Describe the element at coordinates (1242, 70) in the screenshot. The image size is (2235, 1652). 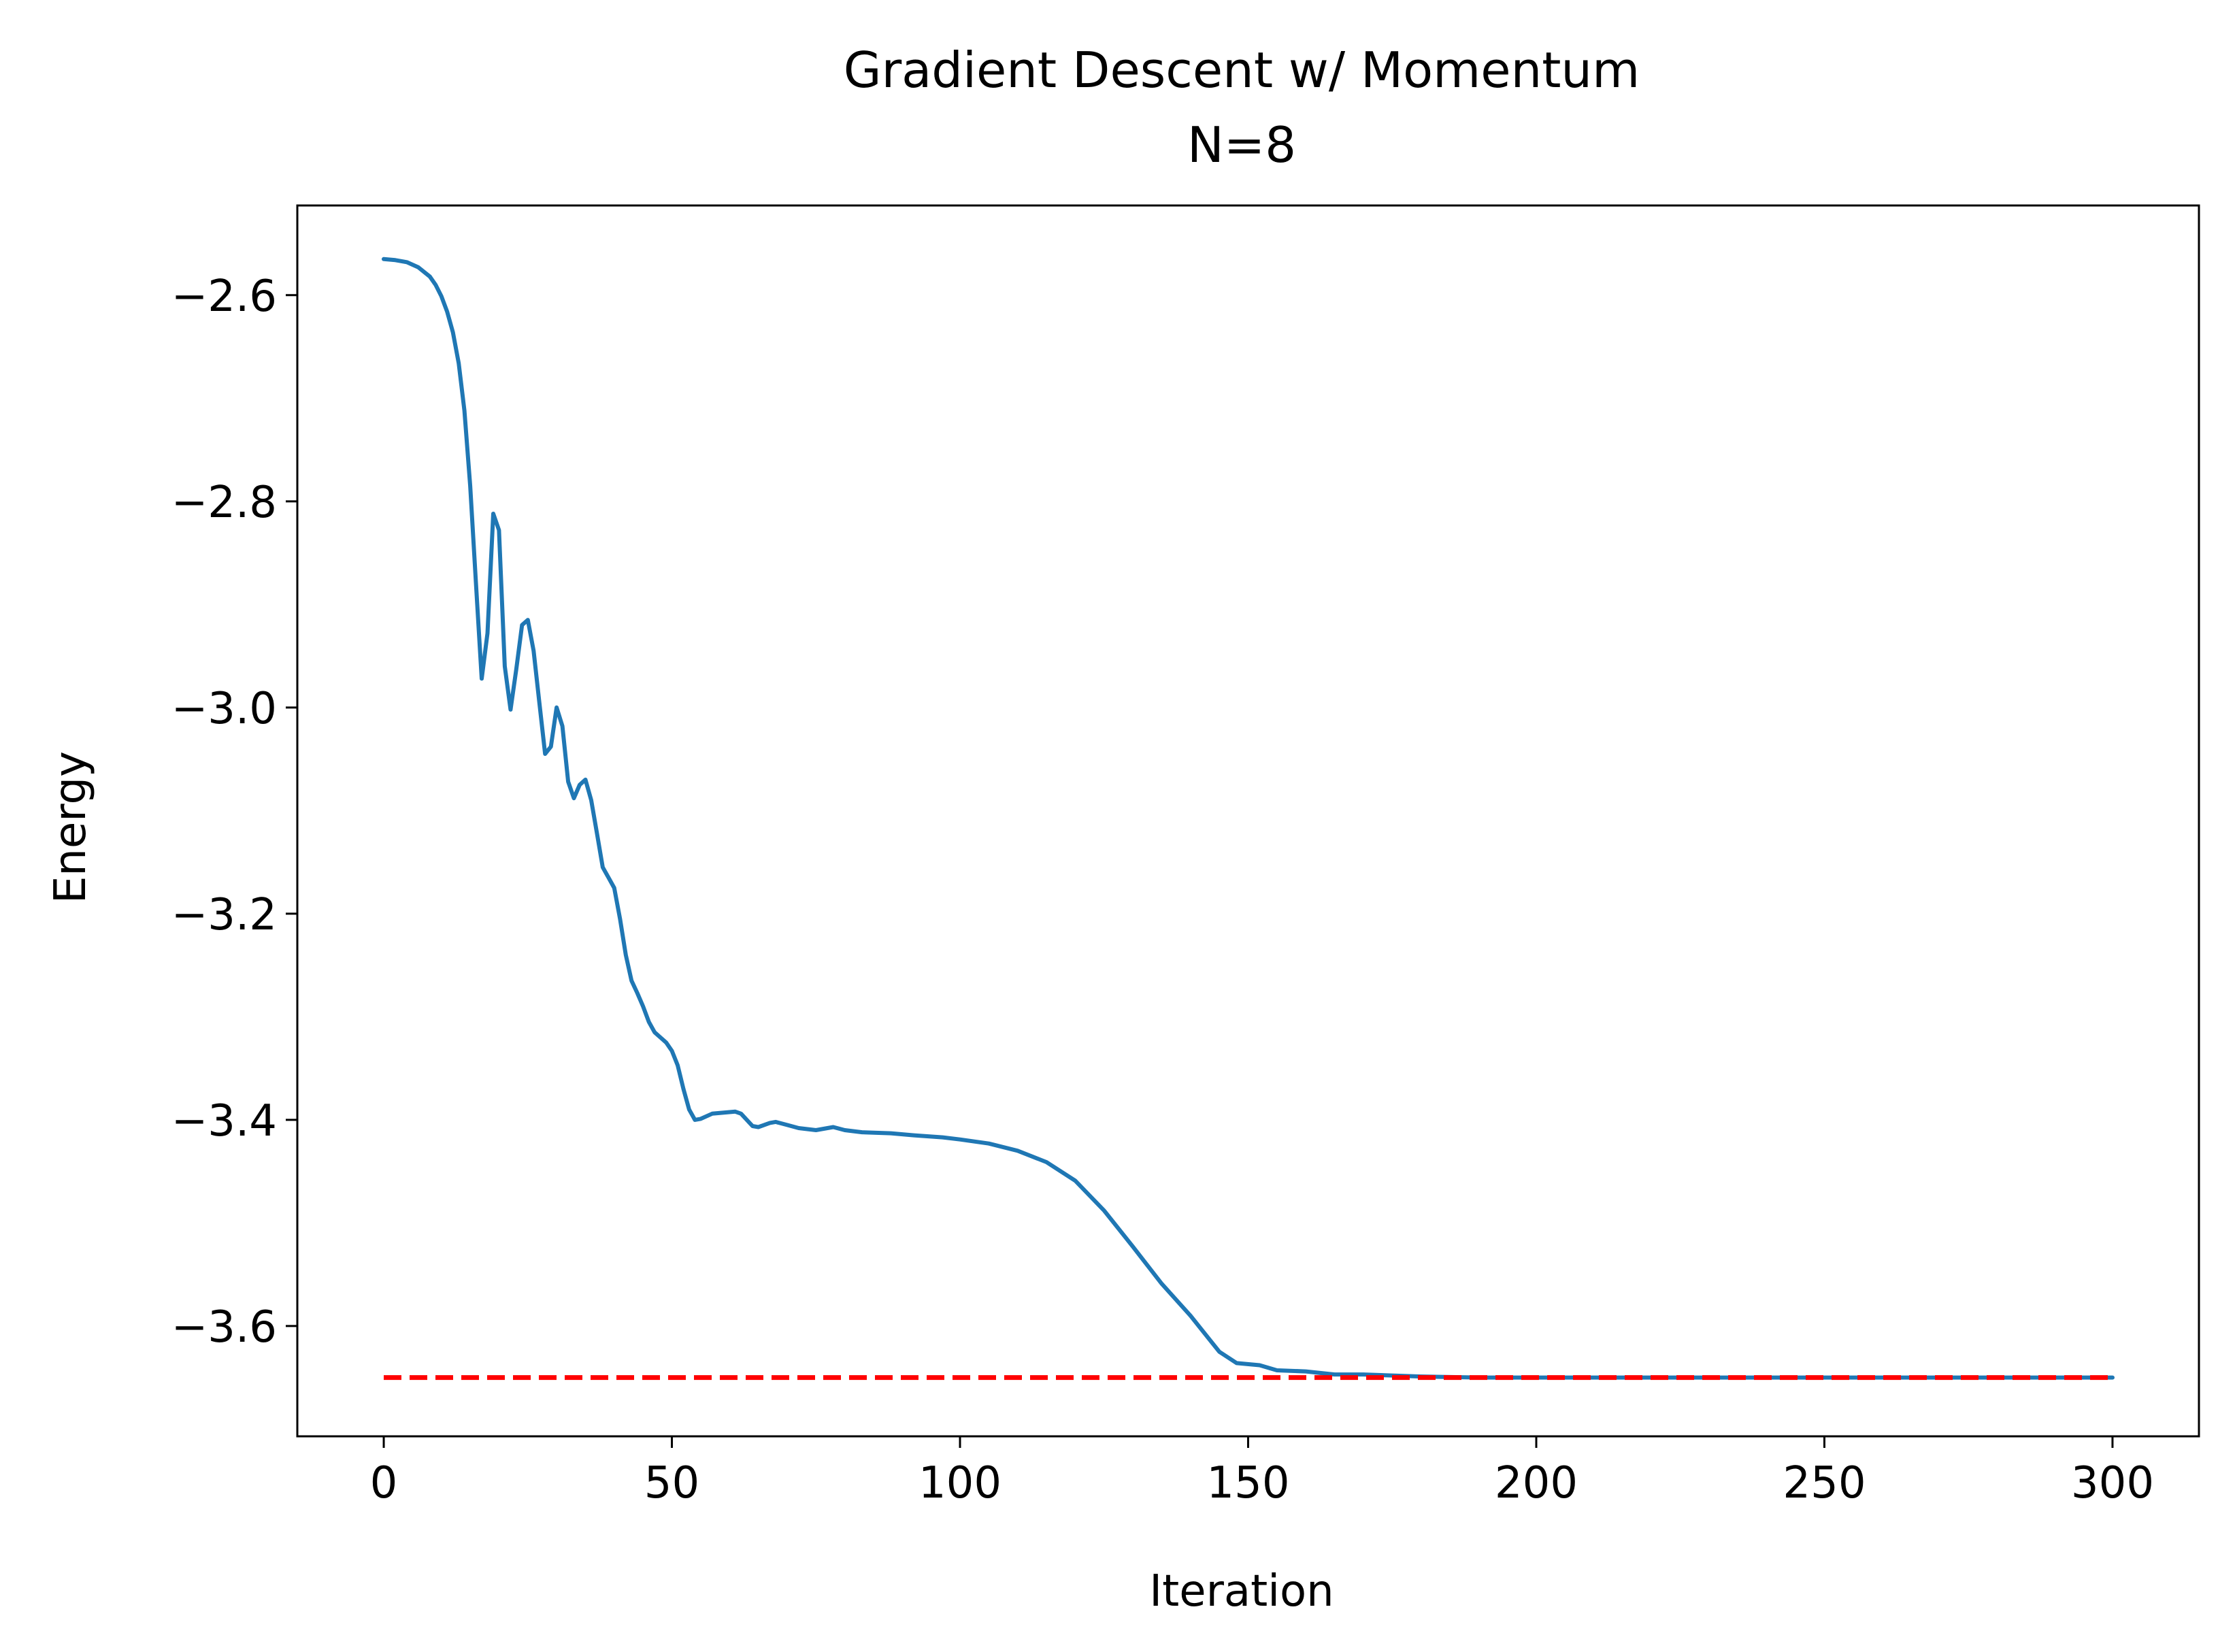
I see `chart-title: Gradient Descent w/ Momentum` at that location.